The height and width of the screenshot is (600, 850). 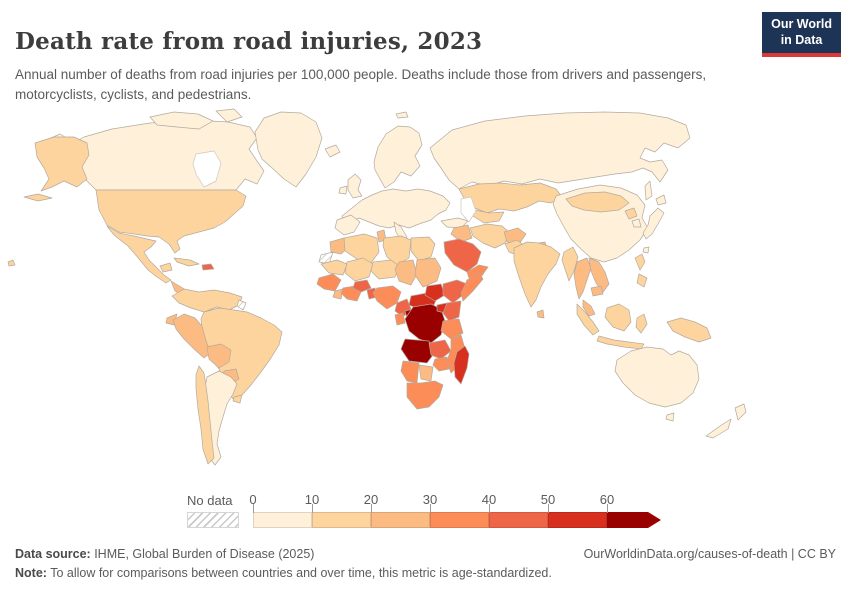 I want to click on country-europe-mainland, so click(x=396, y=208).